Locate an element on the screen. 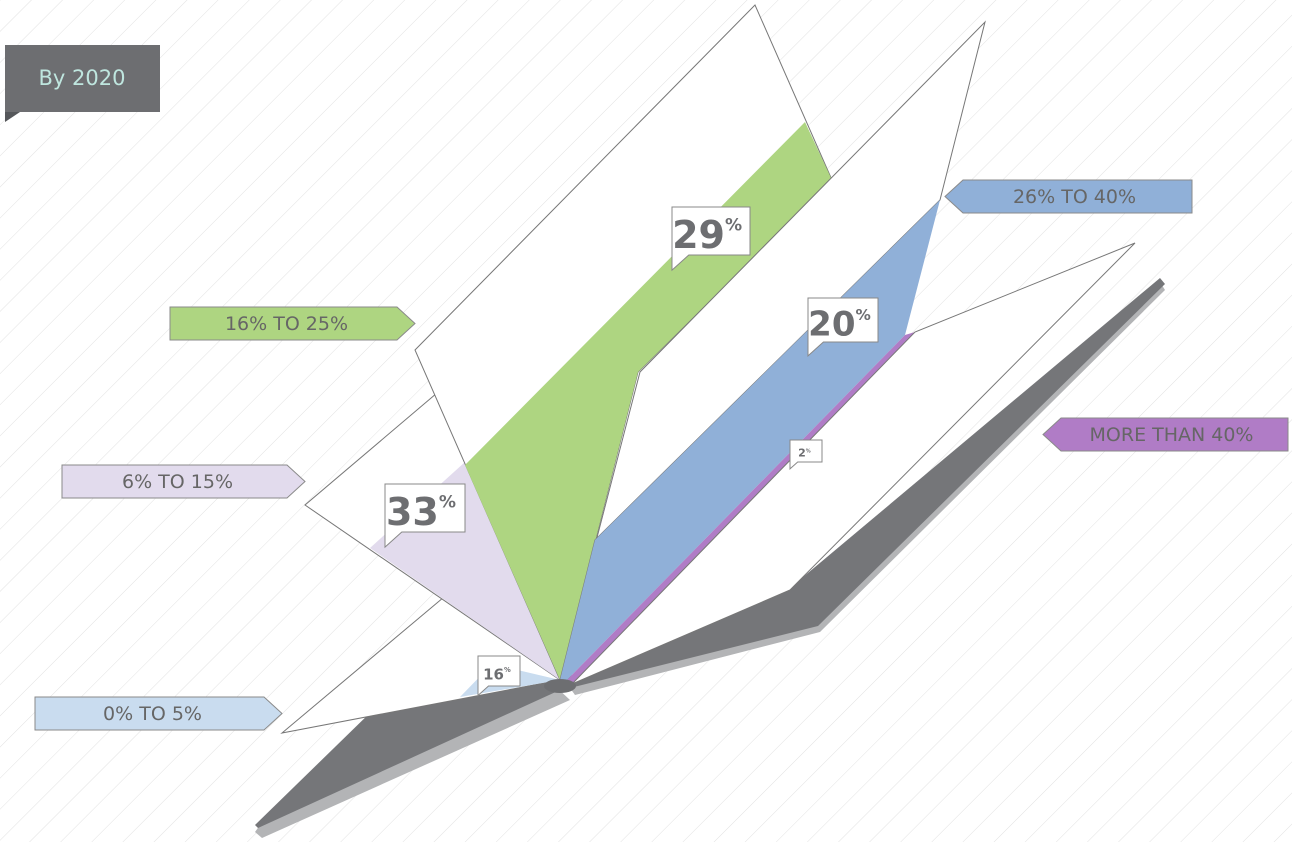  value-label: 2% is located at coordinates (804, 453).